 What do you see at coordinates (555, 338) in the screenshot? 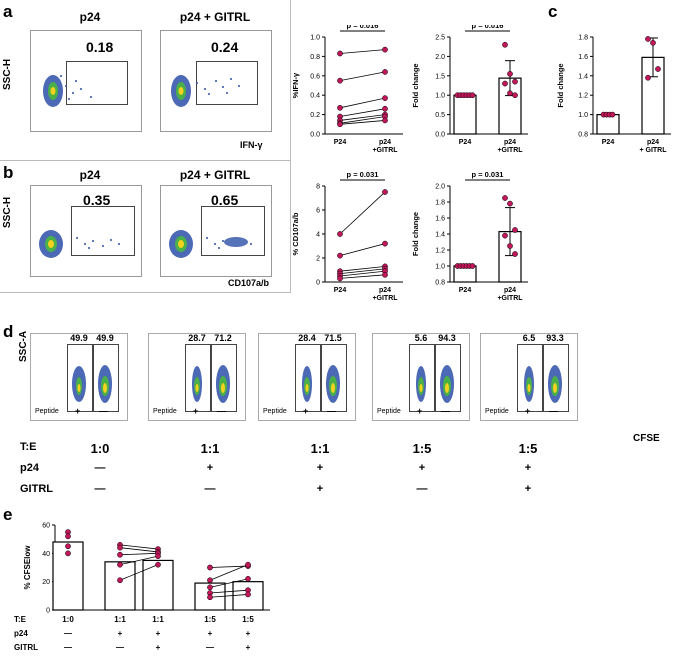
I see `gate-value-right: 93.3` at bounding box center [555, 338].